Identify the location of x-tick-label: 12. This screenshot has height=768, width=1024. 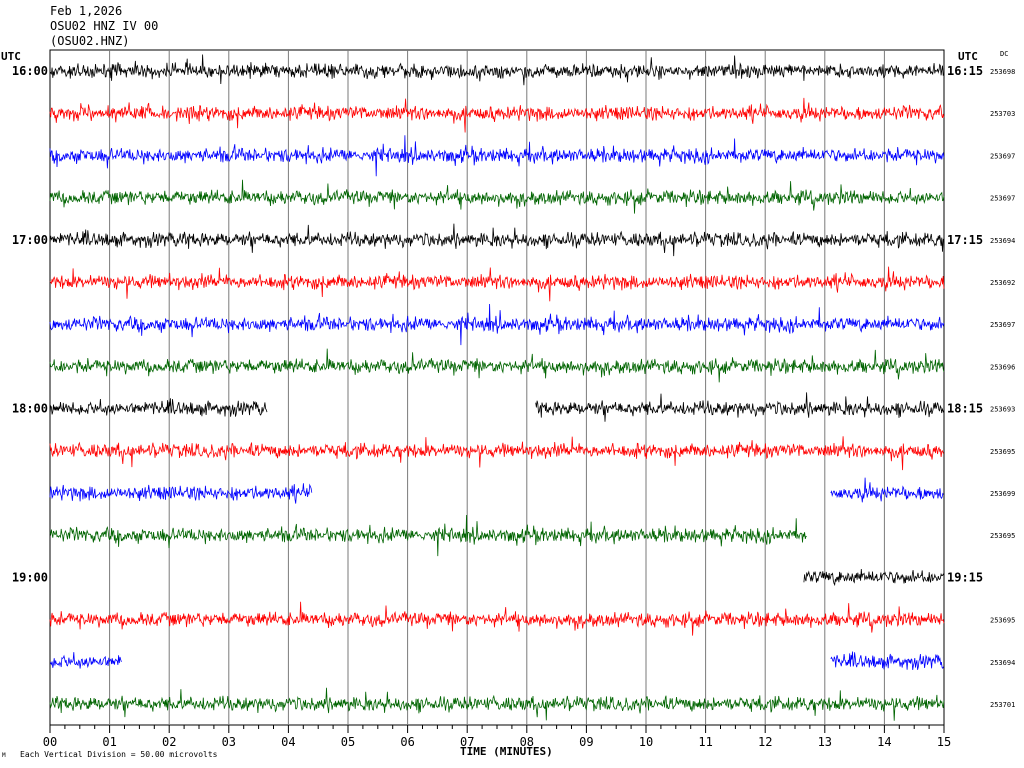
(765, 742).